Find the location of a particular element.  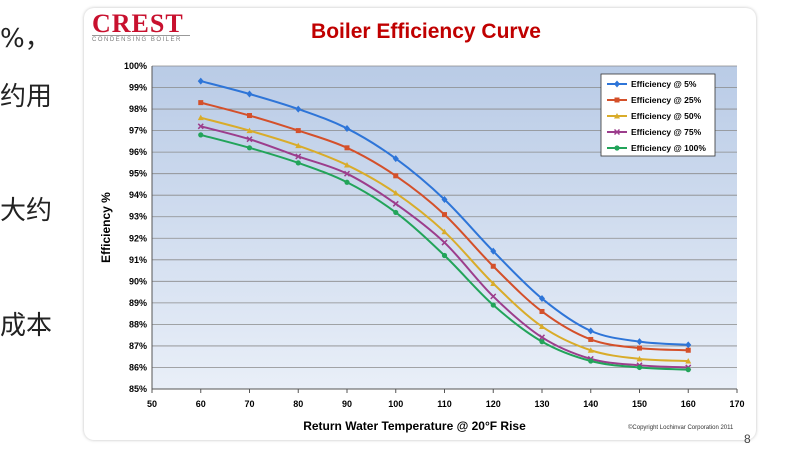

y-tick-label: 89% is located at coordinates (138, 303).